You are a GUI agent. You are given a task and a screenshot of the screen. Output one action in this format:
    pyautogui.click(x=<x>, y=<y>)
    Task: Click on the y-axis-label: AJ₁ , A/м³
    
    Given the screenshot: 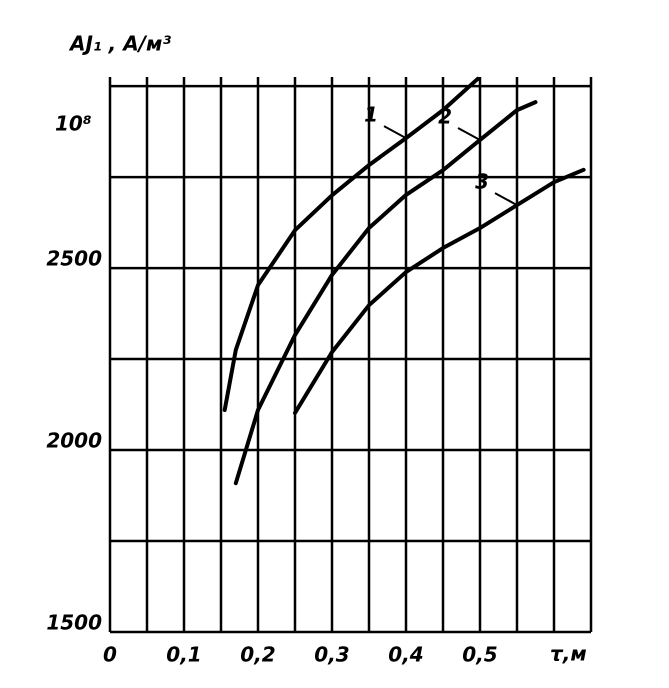 What is the action you would take?
    pyautogui.click(x=119, y=44)
    